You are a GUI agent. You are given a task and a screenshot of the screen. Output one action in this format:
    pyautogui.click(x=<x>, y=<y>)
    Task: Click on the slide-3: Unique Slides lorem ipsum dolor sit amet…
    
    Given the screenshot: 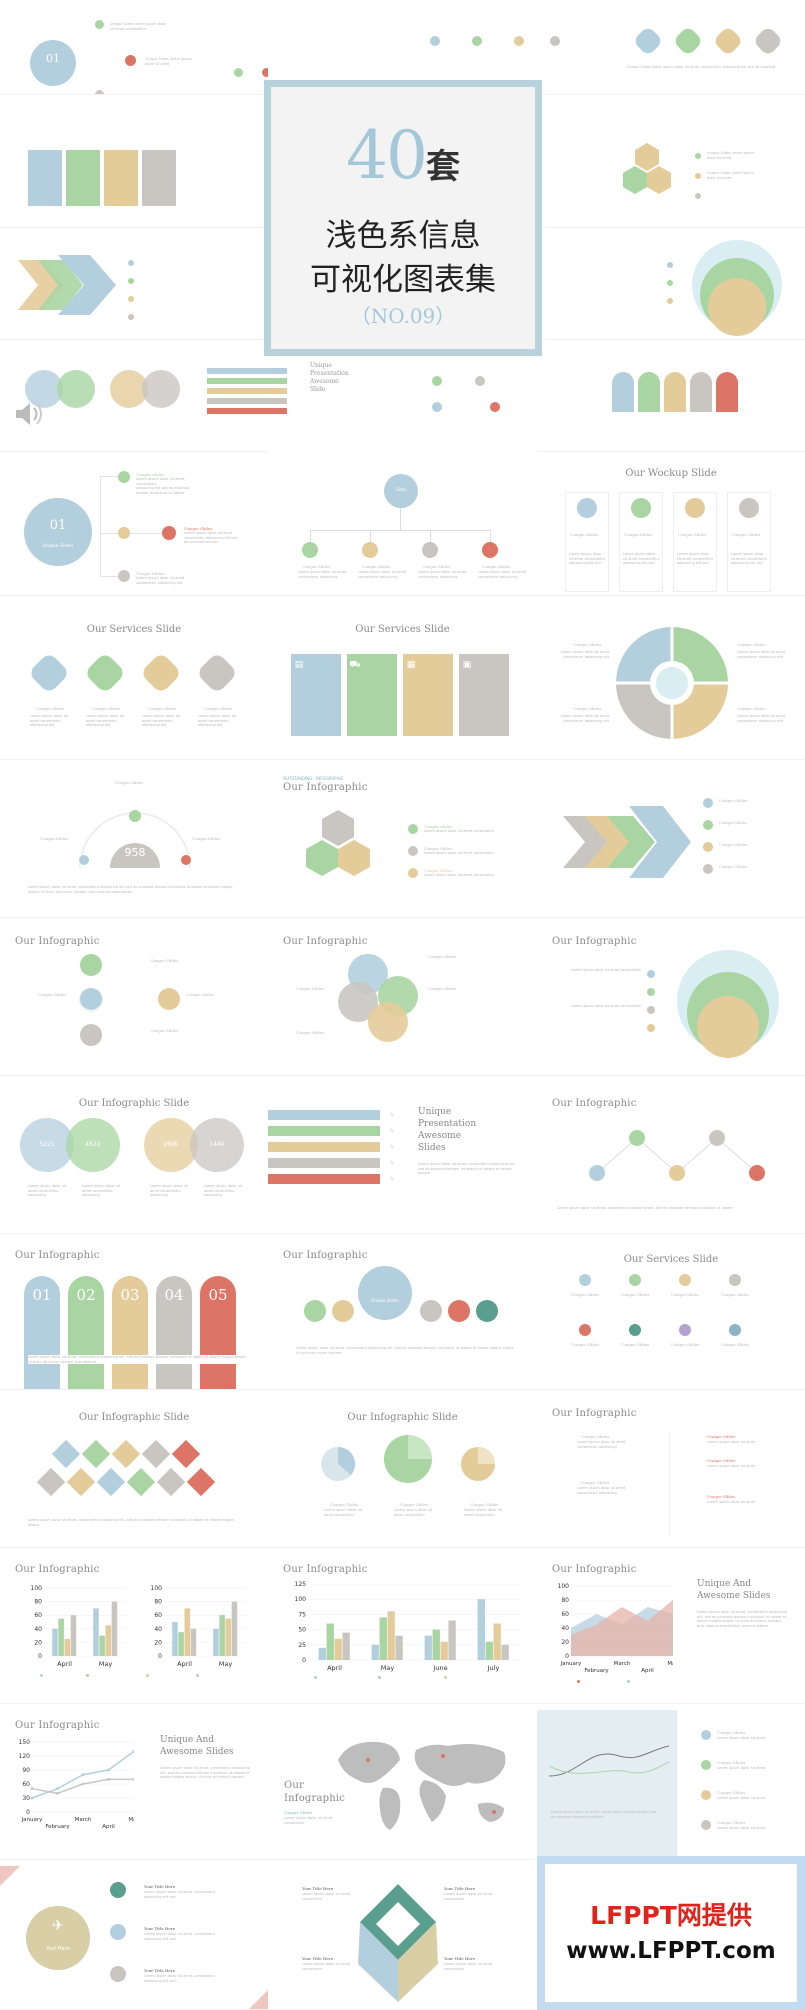 What is the action you would take?
    pyautogui.click(x=671, y=47)
    